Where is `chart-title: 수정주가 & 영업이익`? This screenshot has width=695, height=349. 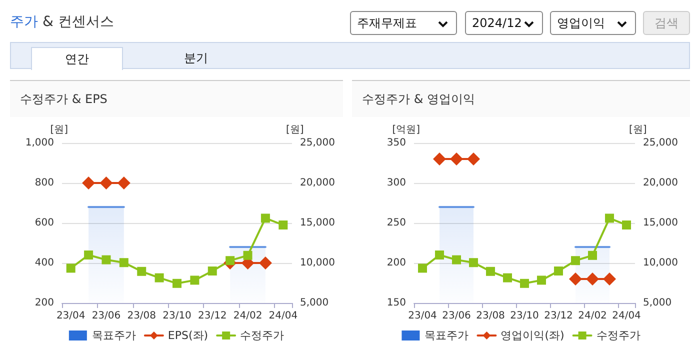
chart-title: 수정주가 & 영업이익 is located at coordinates (521, 99).